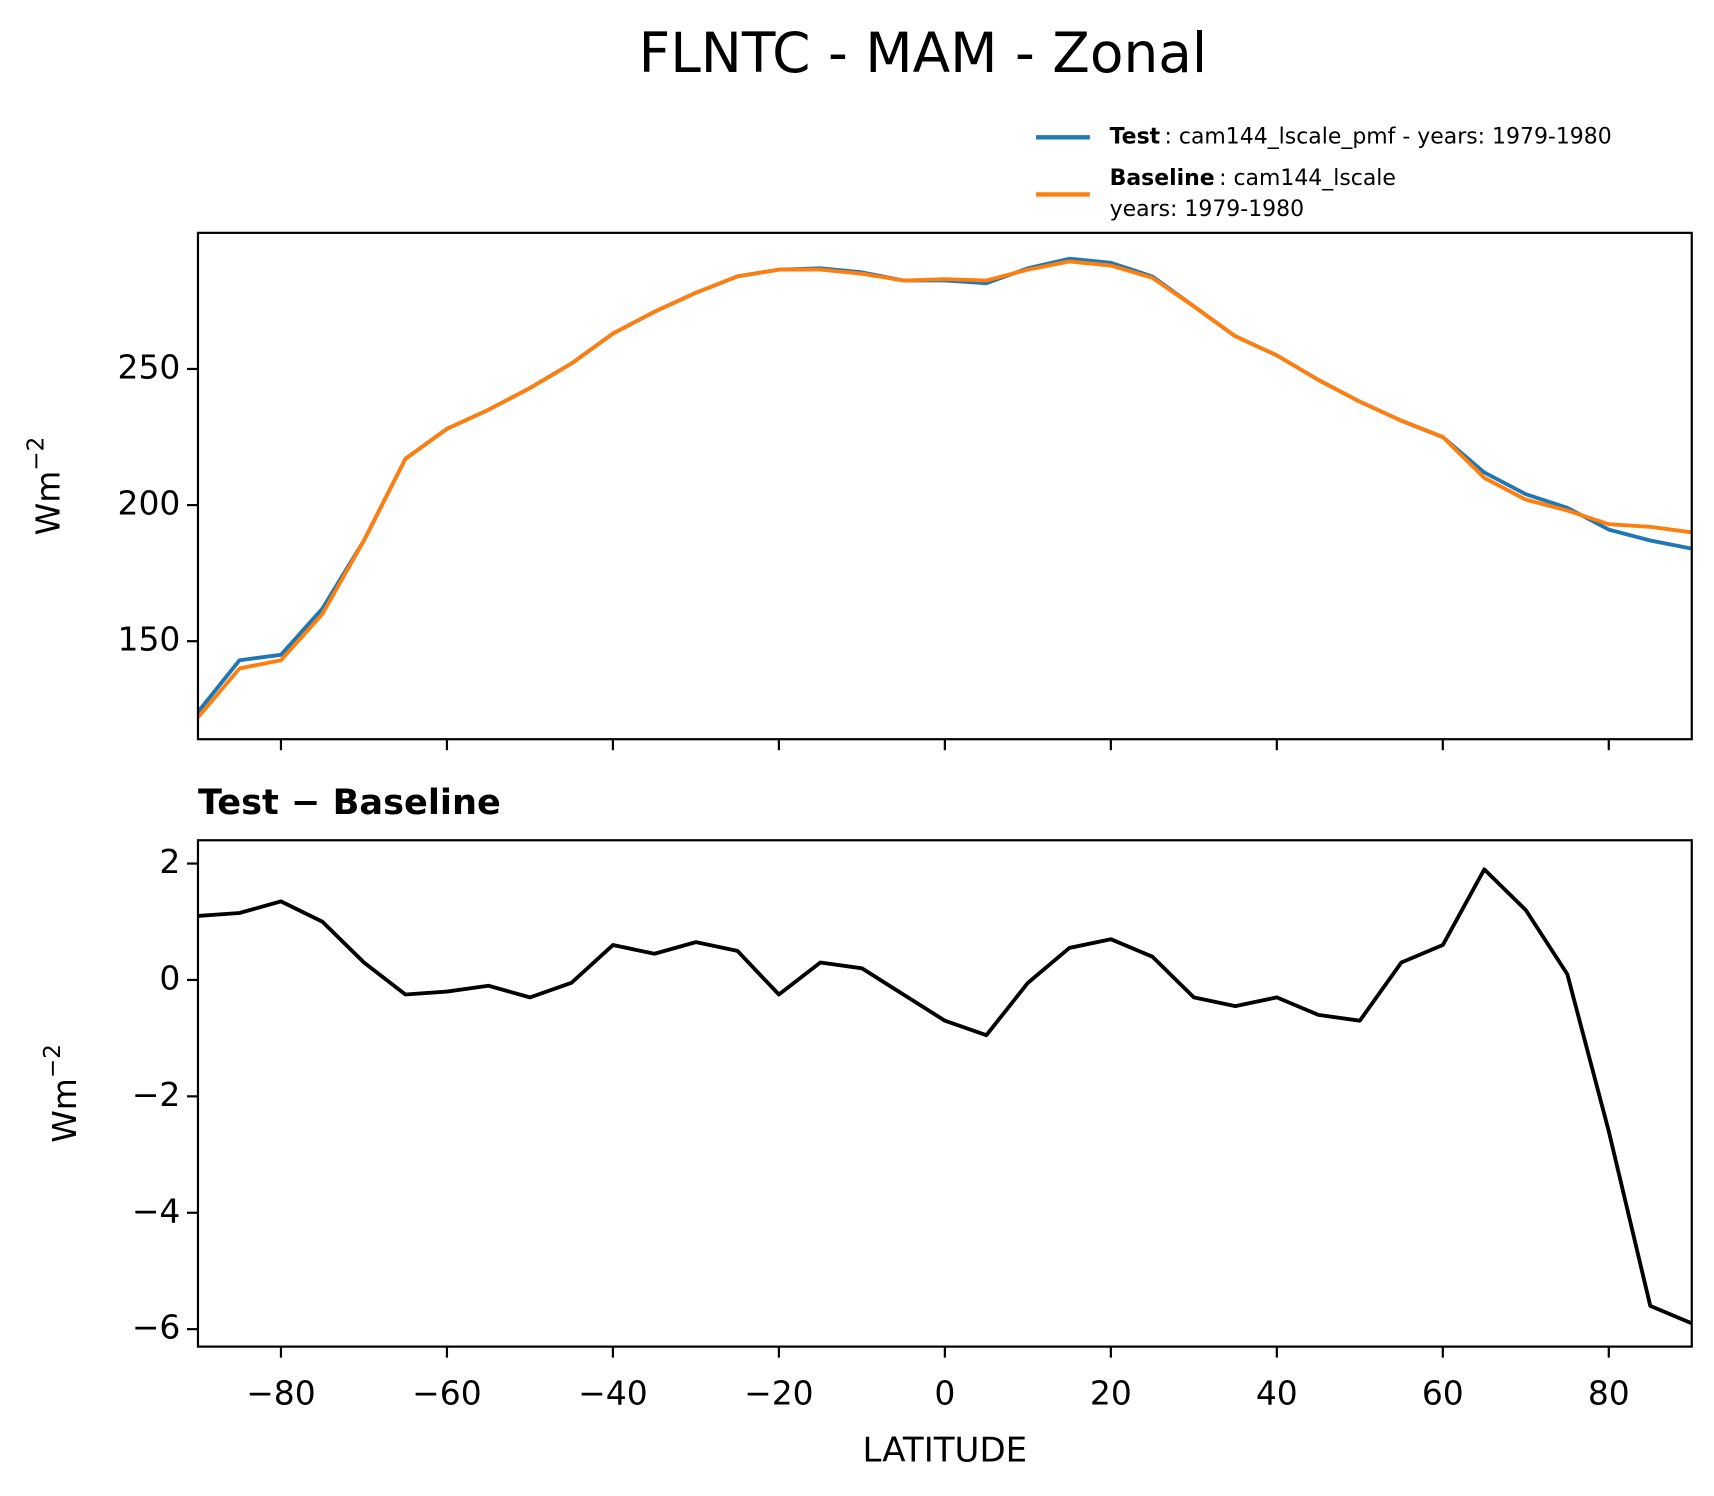 This screenshot has width=1714, height=1496. I want to click on panel-title: Test − Baseline, so click(349, 802).